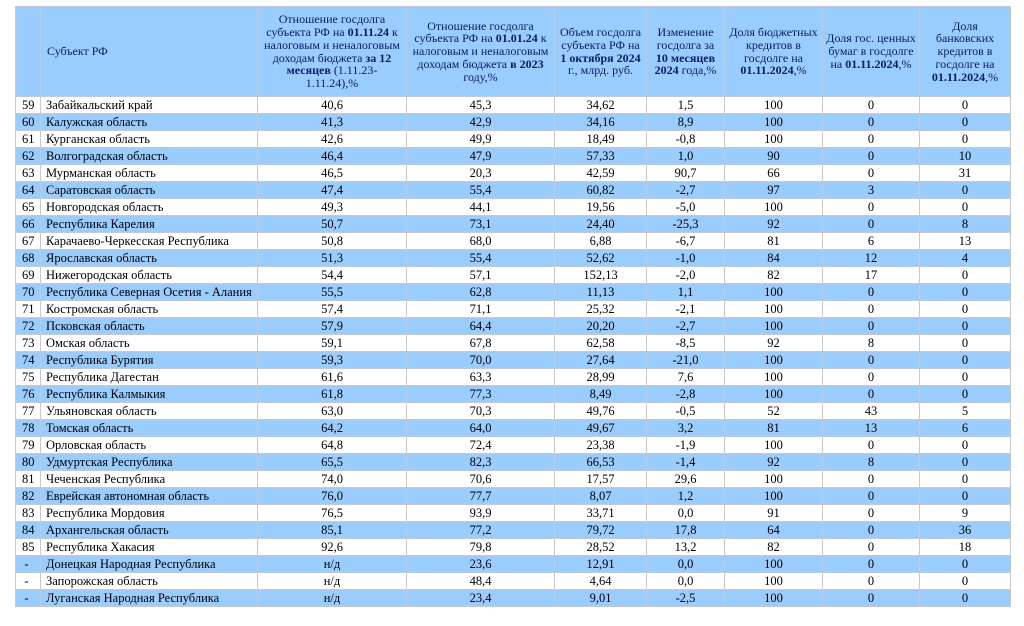  What do you see at coordinates (480, 428) in the screenshot?
I see `debt-to-revenue-2023-cell: 64,0` at bounding box center [480, 428].